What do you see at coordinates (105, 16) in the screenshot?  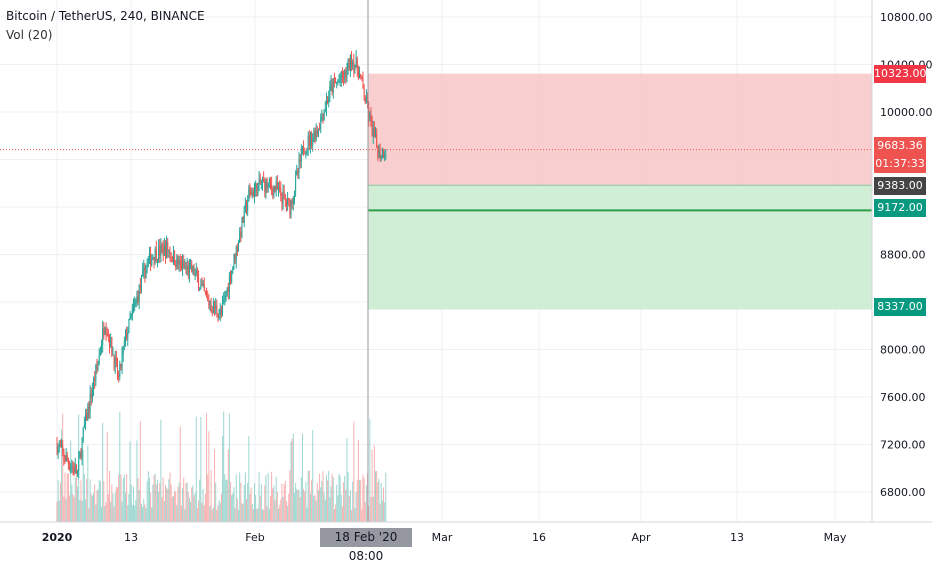 I see `symbol-legend: Bitcoin / TetherUS, 240, BINANCE` at bounding box center [105, 16].